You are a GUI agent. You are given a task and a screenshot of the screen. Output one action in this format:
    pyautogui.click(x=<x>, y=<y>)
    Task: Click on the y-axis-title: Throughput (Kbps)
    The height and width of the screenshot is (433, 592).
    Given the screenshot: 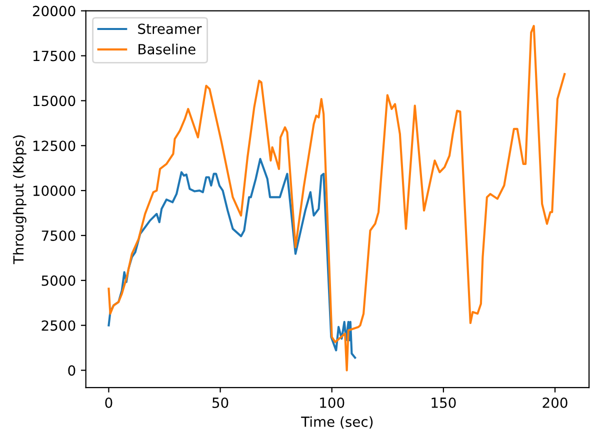 What is the action you would take?
    pyautogui.click(x=19, y=199)
    